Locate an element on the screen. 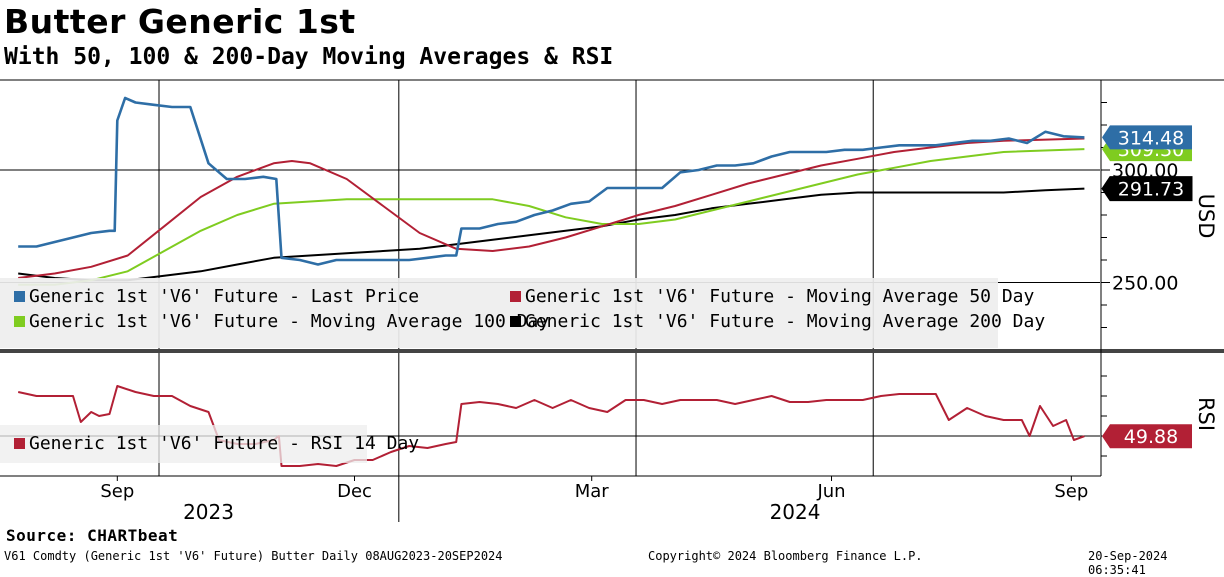 The height and width of the screenshot is (577, 1224). footer-copyright: Copyright© 2024 Bloomberg Finance L.P. is located at coordinates (785, 556).